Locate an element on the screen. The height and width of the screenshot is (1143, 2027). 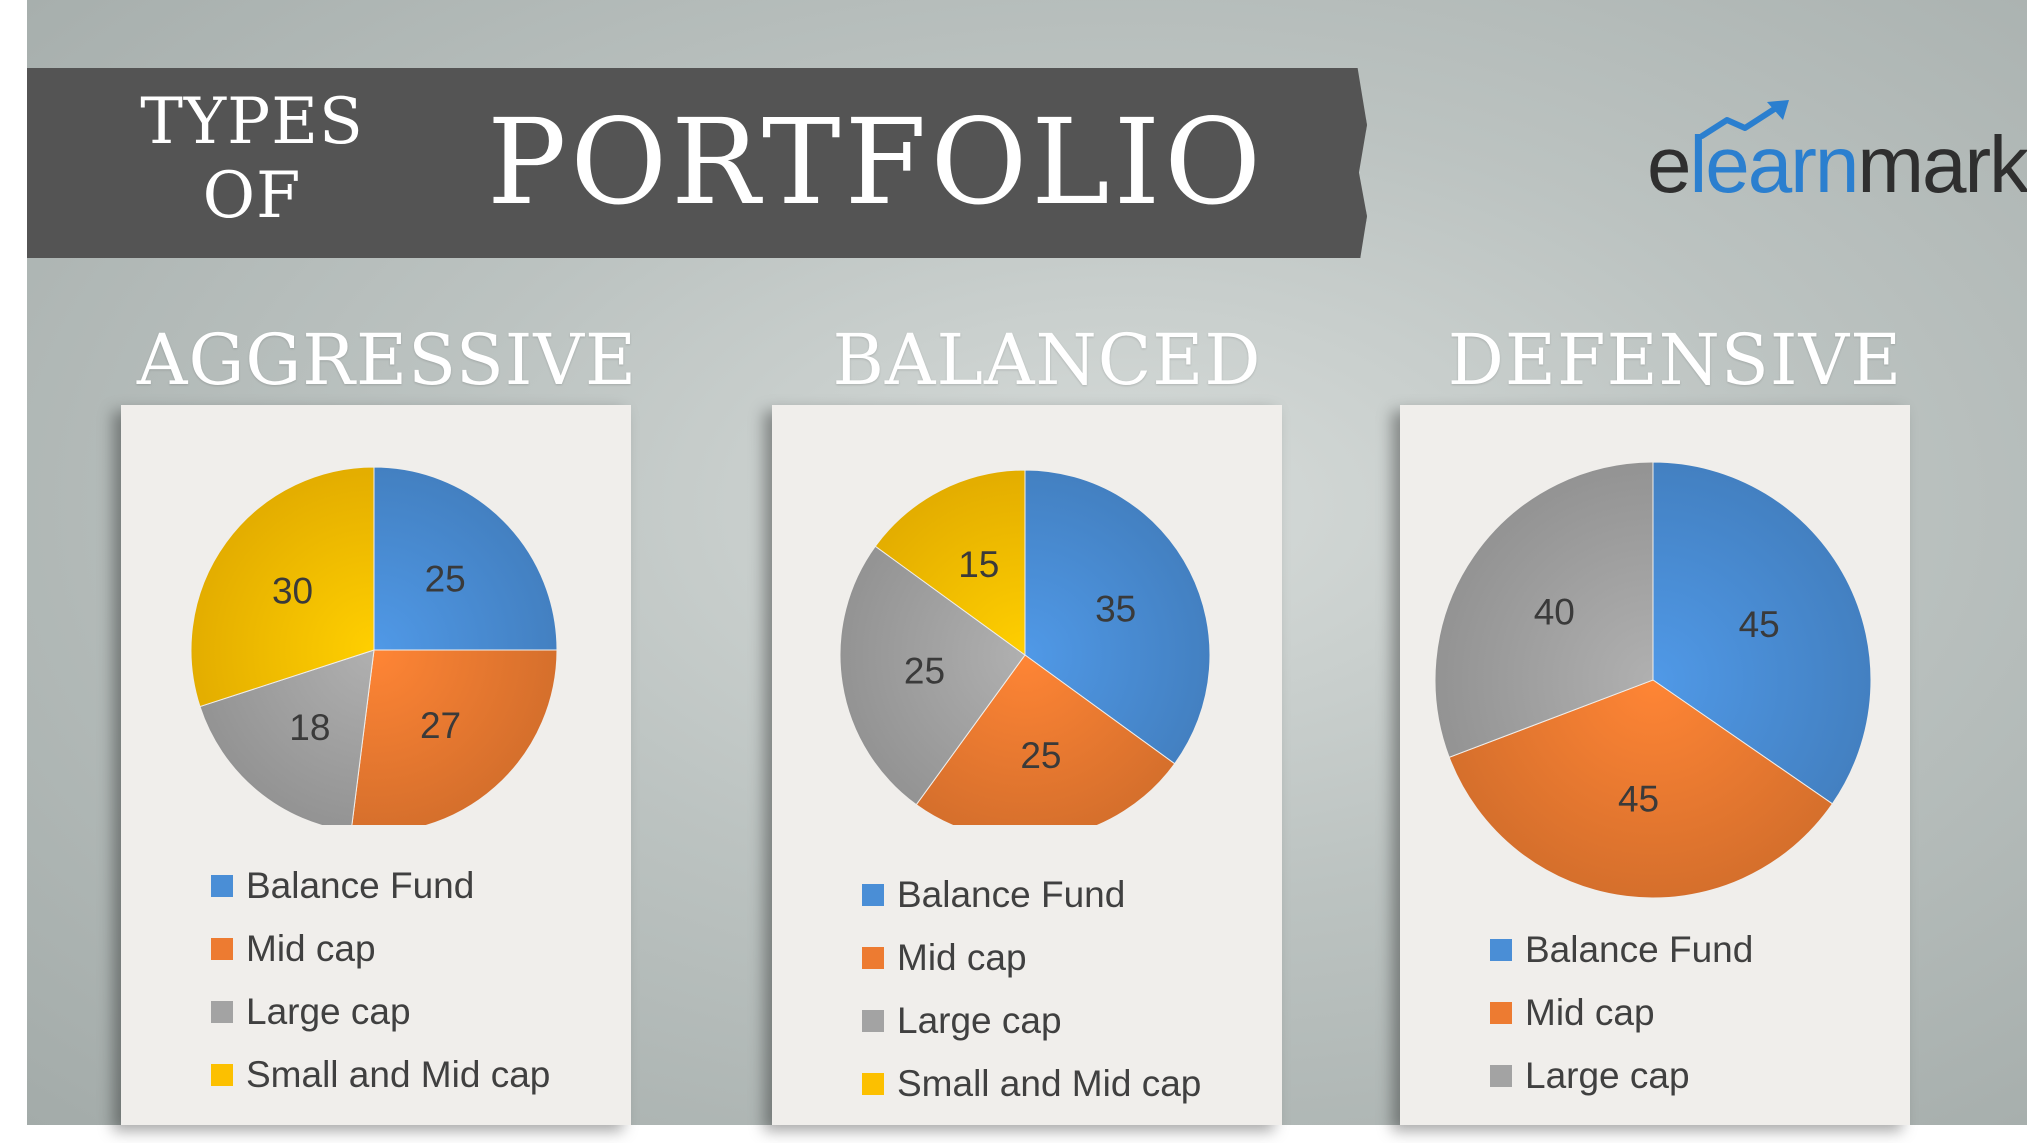
title-banner is located at coordinates (697, 163).